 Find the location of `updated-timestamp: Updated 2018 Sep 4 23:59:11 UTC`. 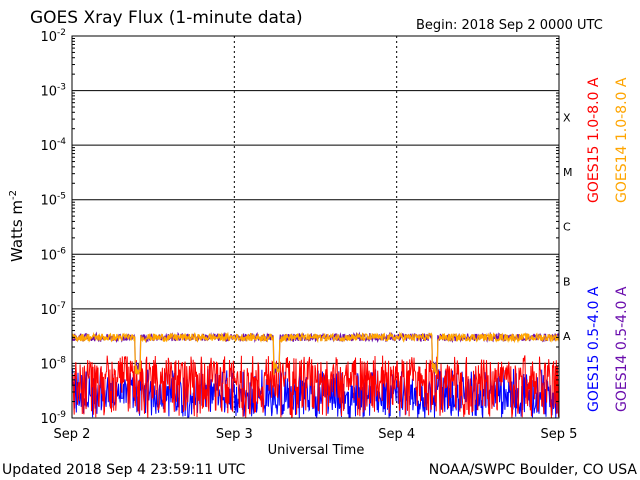

updated-timestamp: Updated 2018 Sep 4 23:59:11 UTC is located at coordinates (124, 470).